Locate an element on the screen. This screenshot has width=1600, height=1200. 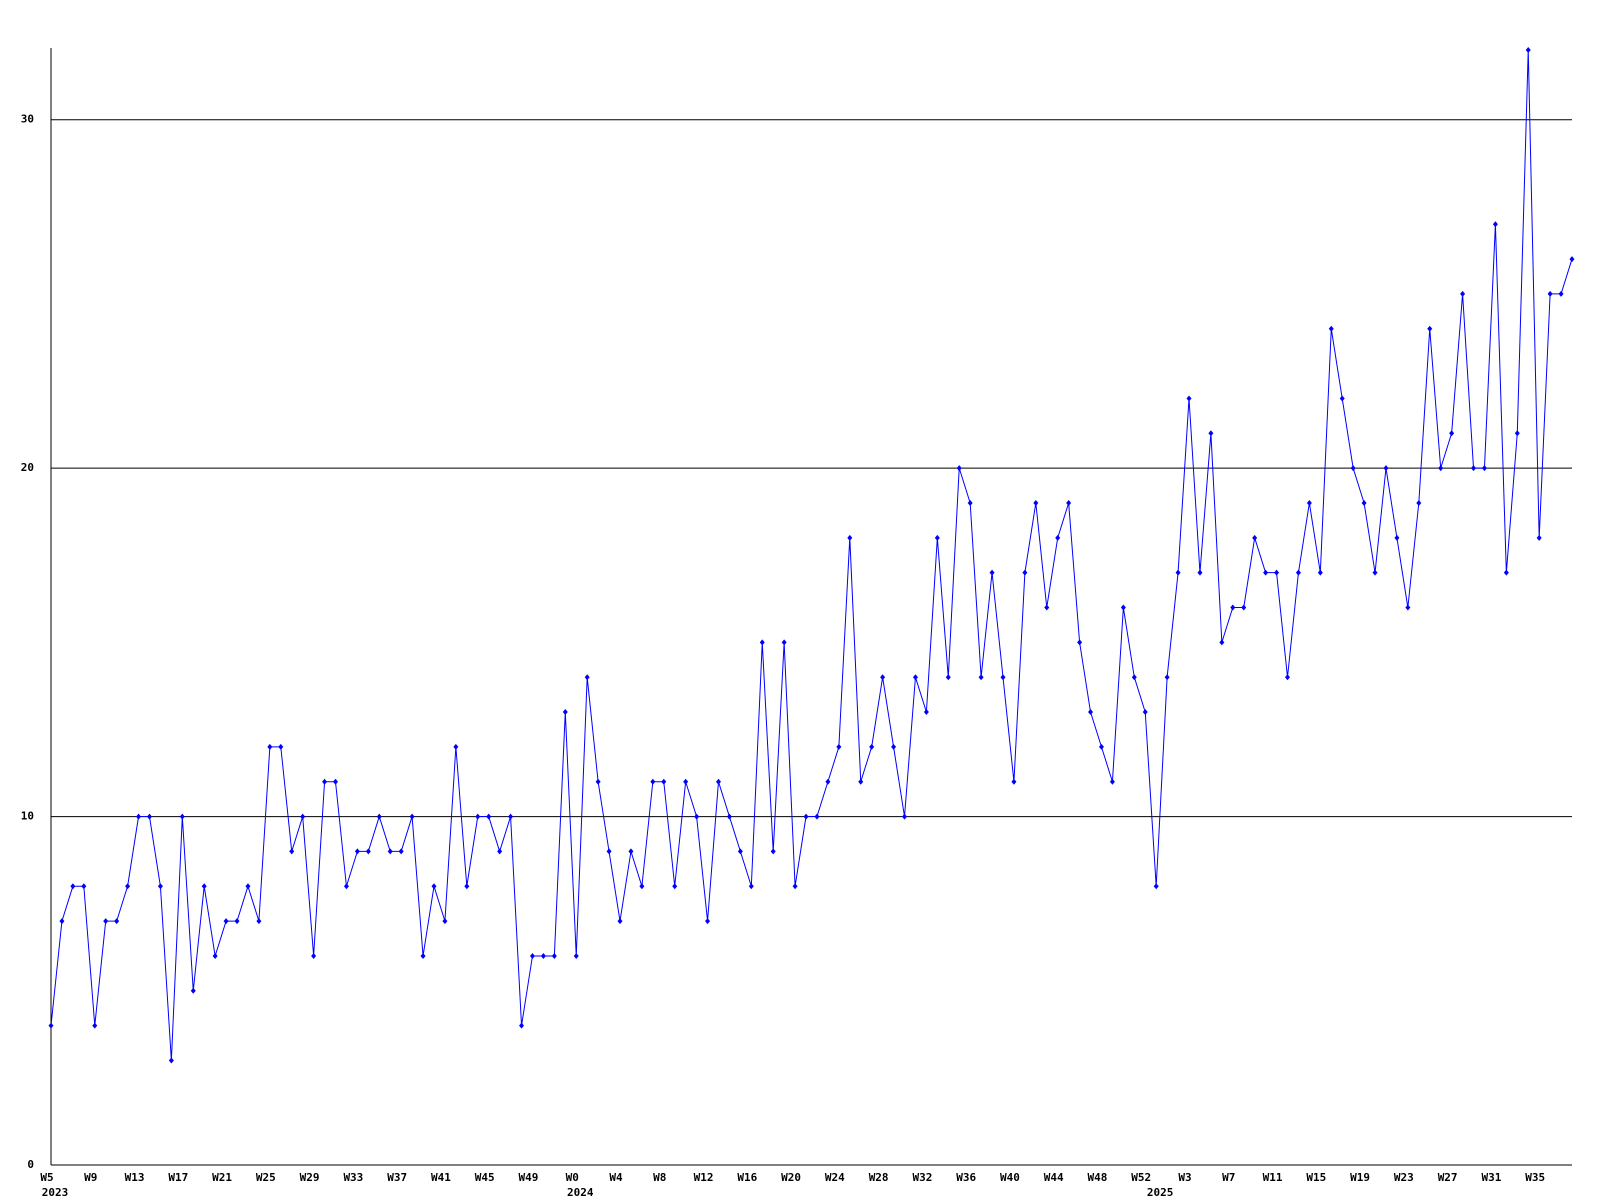
x-tick-label: W45 is located at coordinates (485, 1177).